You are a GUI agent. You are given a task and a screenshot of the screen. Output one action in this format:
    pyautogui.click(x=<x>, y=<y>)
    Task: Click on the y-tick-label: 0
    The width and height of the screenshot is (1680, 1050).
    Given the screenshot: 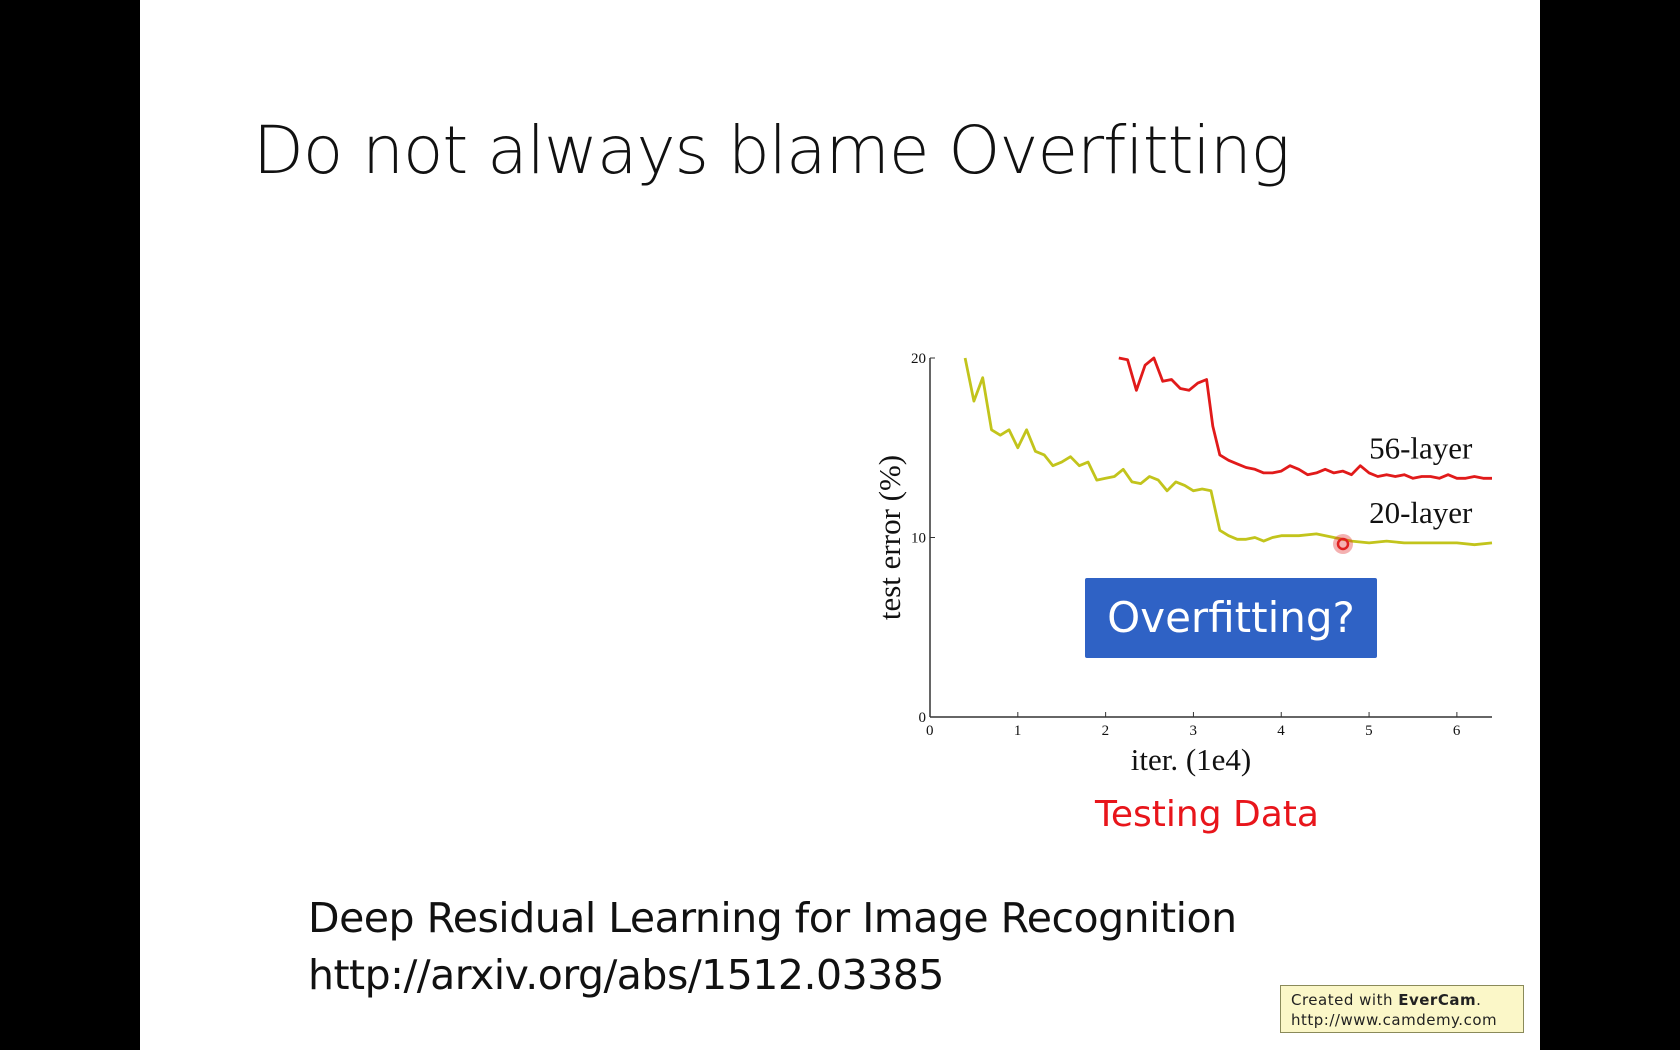 What is the action you would take?
    pyautogui.click(x=923, y=718)
    